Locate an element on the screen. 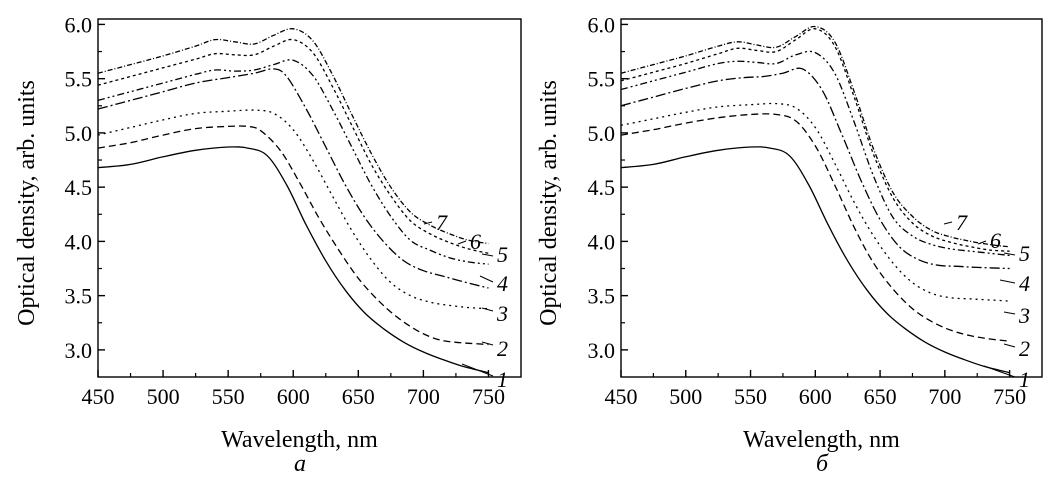 The height and width of the screenshot is (486, 1054). panel-label: б is located at coordinates (822, 464).